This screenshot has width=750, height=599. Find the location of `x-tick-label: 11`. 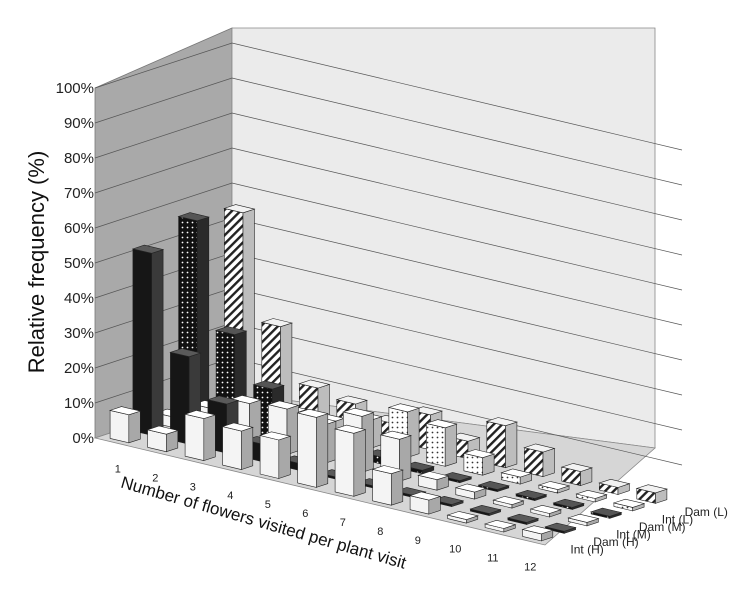

x-tick-label: 11 is located at coordinates (492, 559).